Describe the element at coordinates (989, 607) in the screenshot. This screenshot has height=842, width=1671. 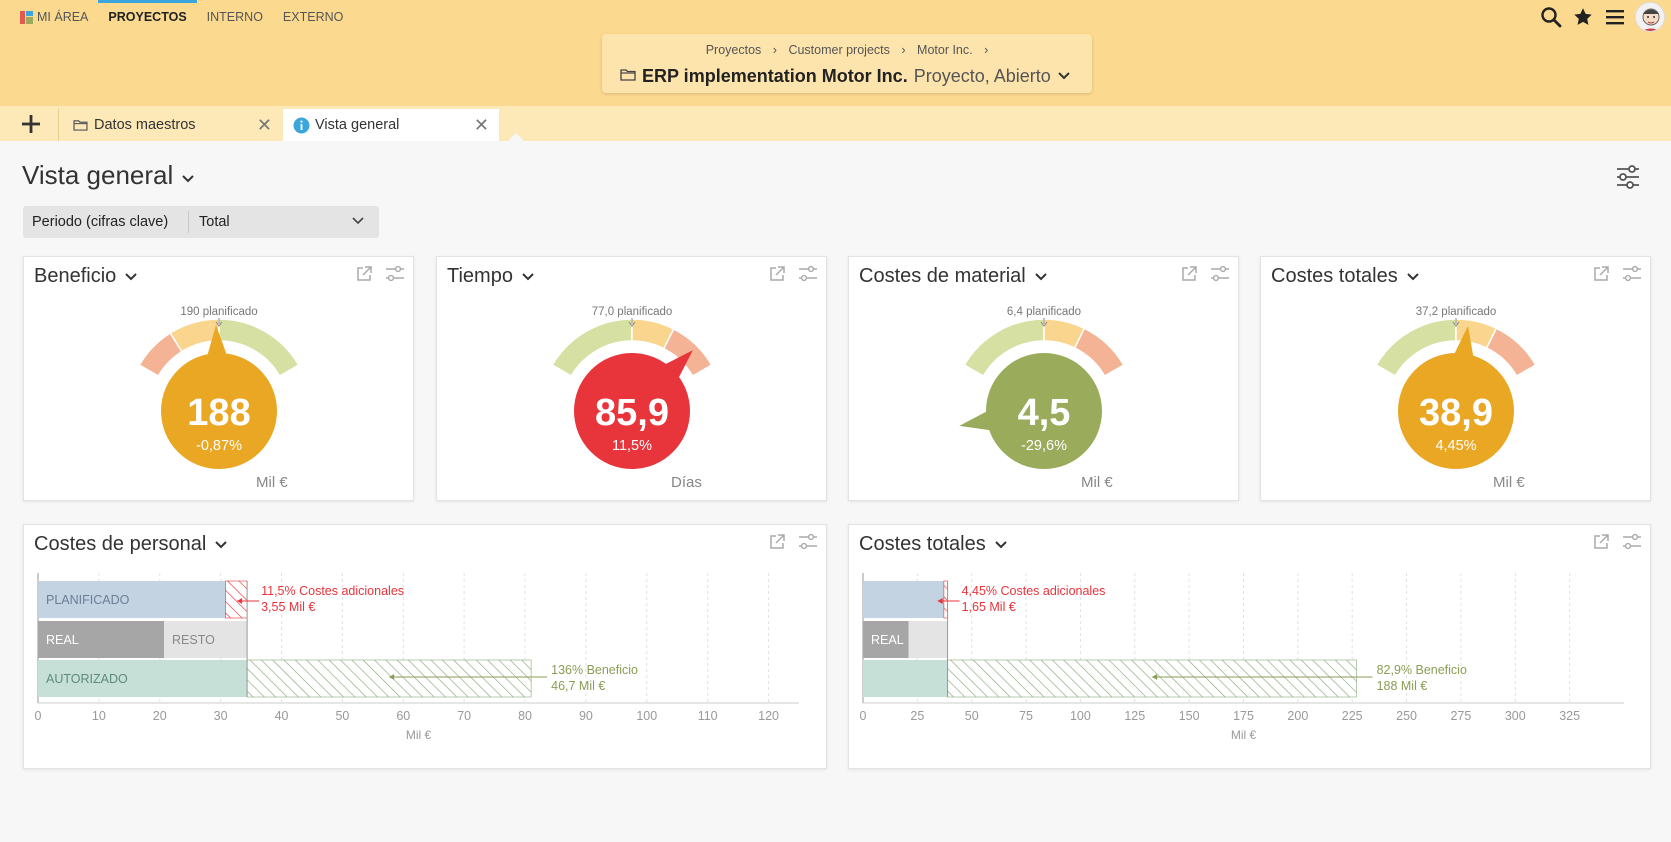
I see `annotation-text: 1,65 Mil €` at that location.